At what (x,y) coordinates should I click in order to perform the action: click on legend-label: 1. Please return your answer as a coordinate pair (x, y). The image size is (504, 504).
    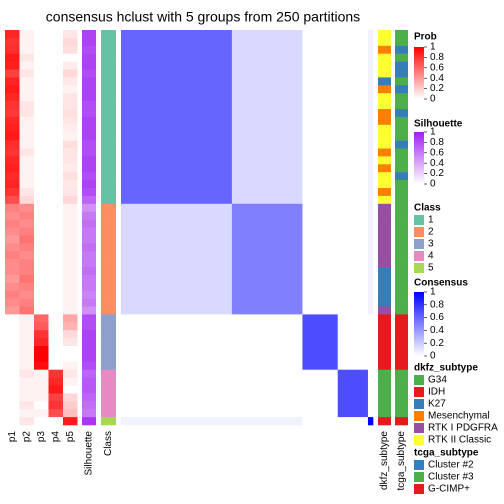
    Looking at the image, I should click on (431, 220).